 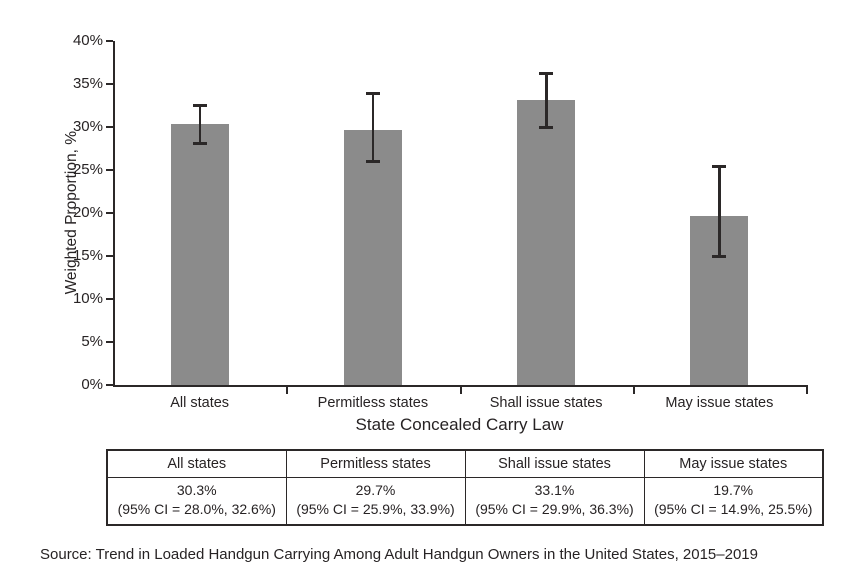 I want to click on table-header-shall-issue: Shall issue states, so click(x=554, y=463).